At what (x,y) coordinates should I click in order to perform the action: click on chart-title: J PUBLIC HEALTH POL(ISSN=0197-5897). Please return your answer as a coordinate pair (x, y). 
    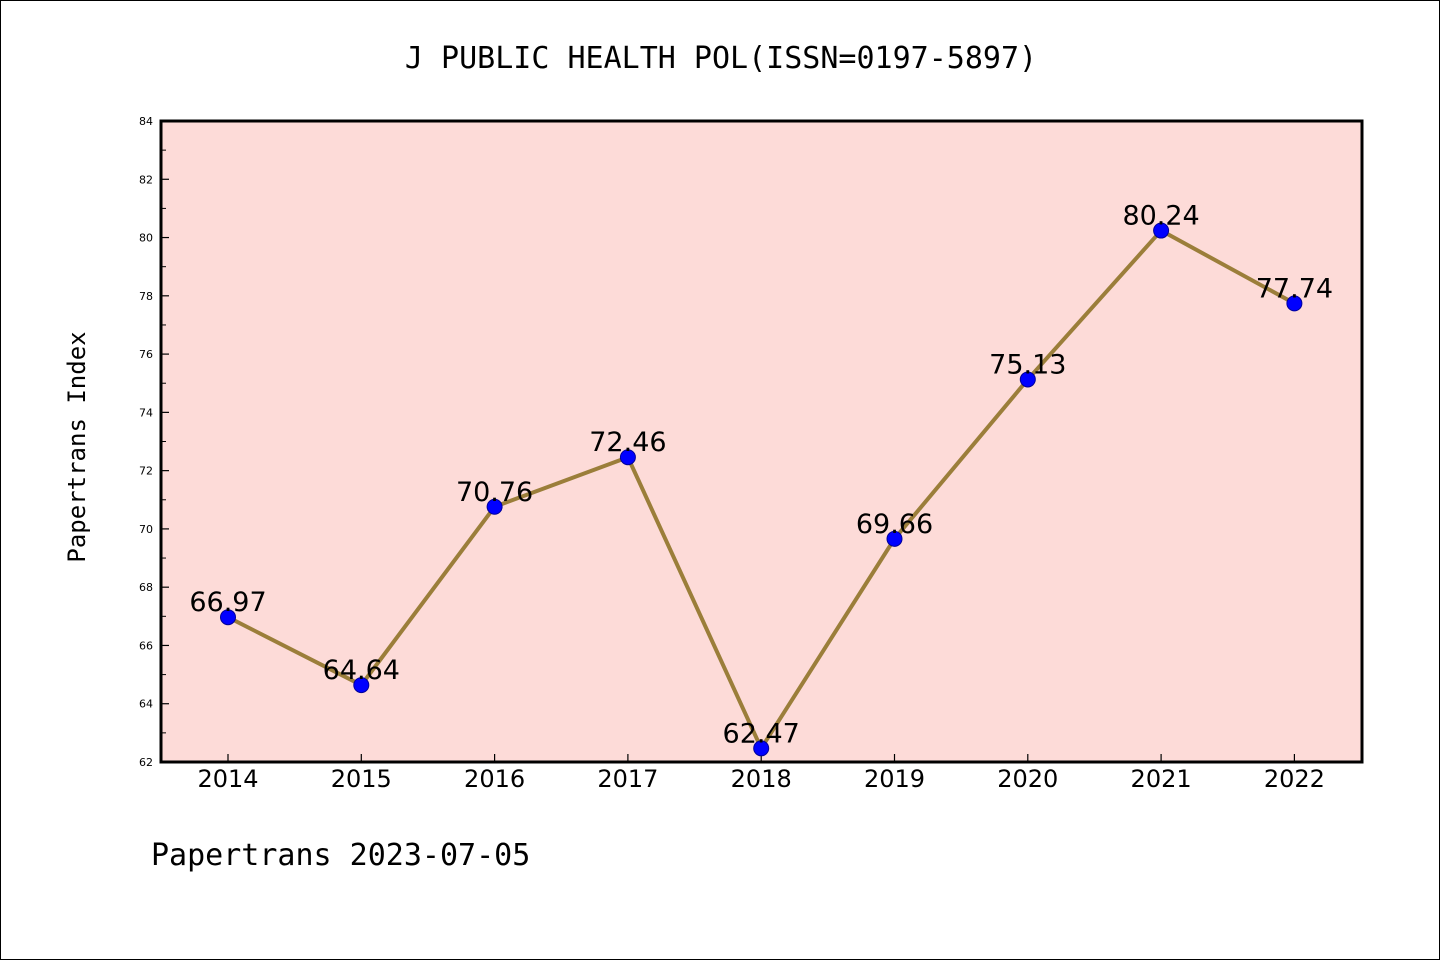
    Looking at the image, I should click on (721, 58).